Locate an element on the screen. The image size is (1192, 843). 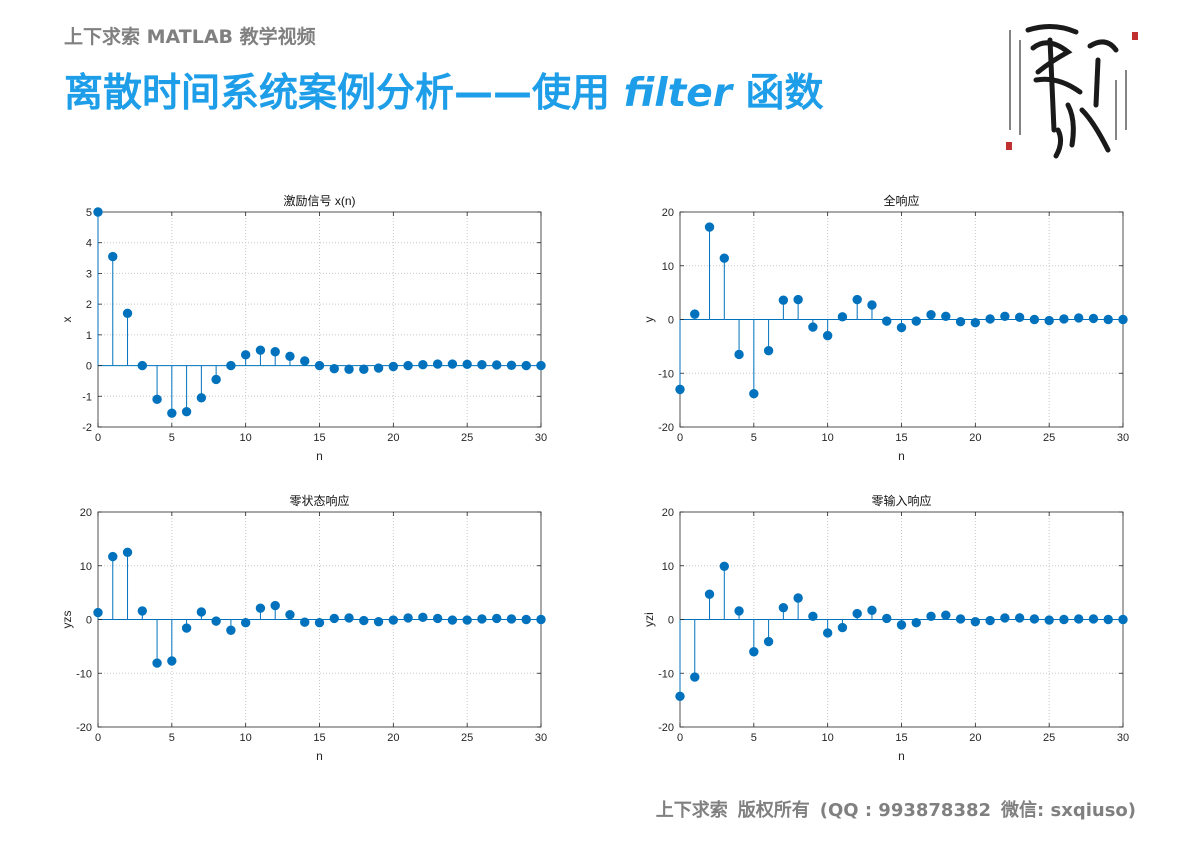
x-tick-label: 20 is located at coordinates (975, 738).